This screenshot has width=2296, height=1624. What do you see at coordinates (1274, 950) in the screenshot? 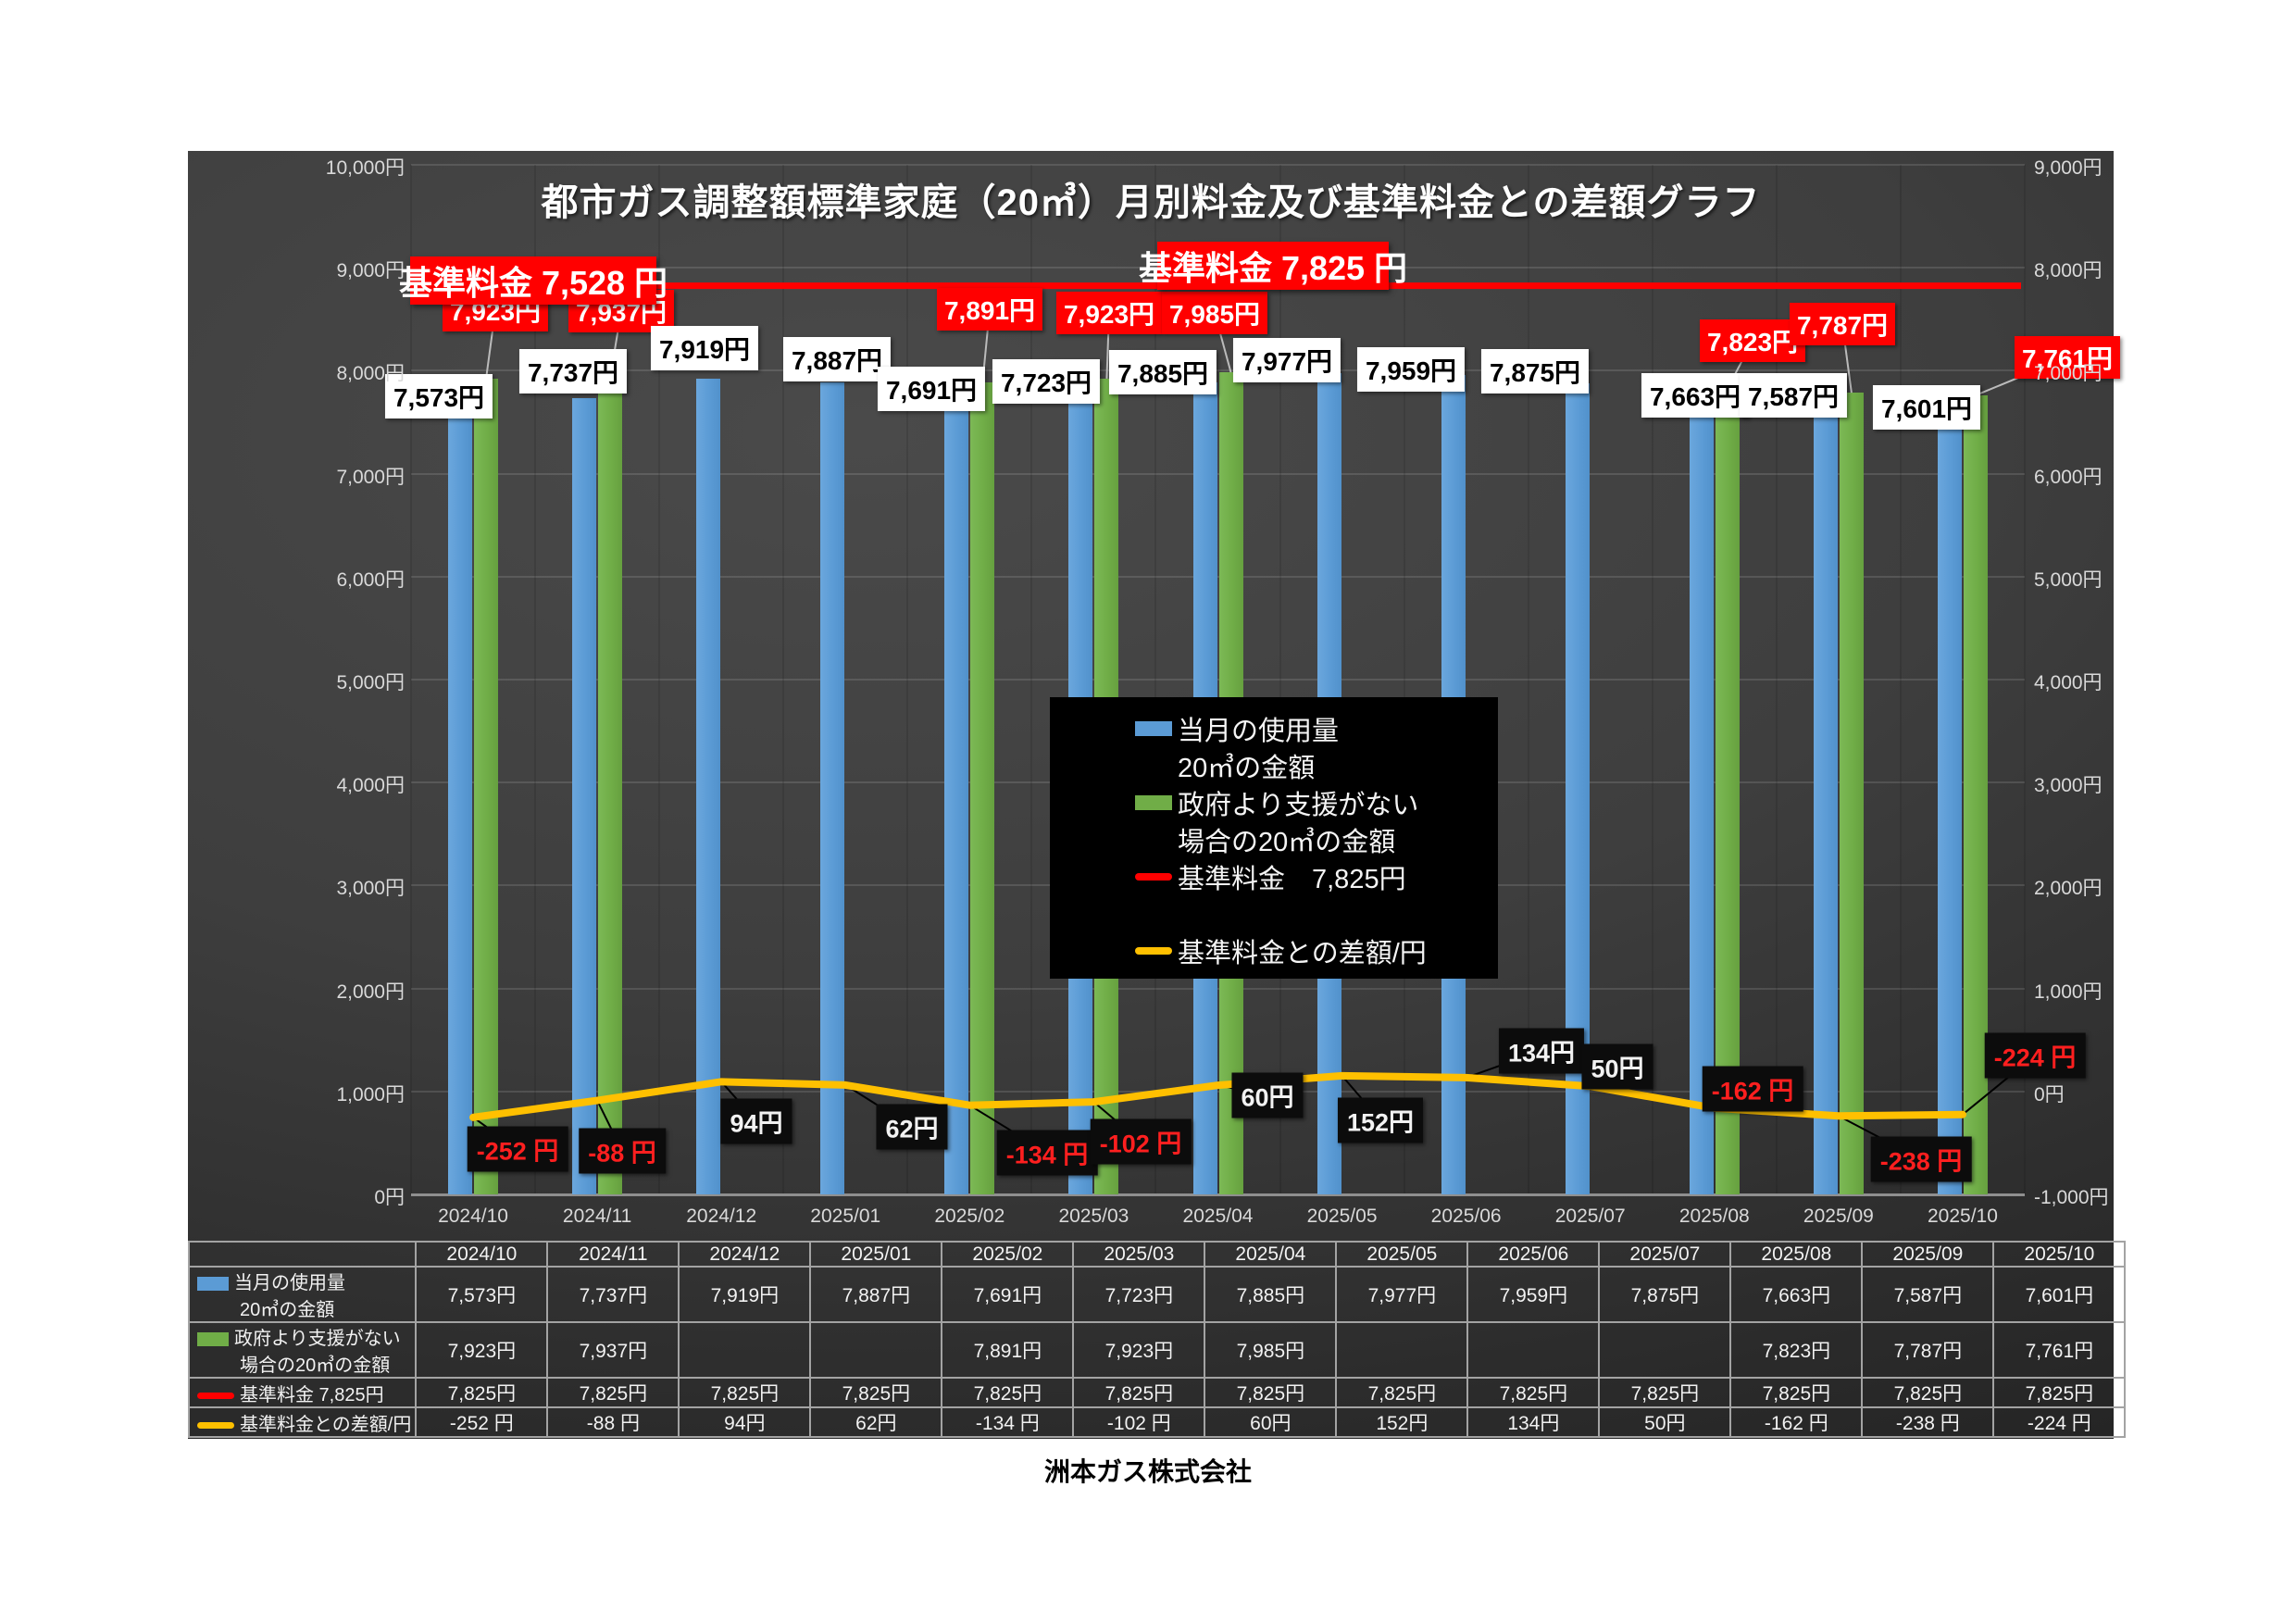
I see `legend-row: 基準料金との差額/円` at bounding box center [1274, 950].